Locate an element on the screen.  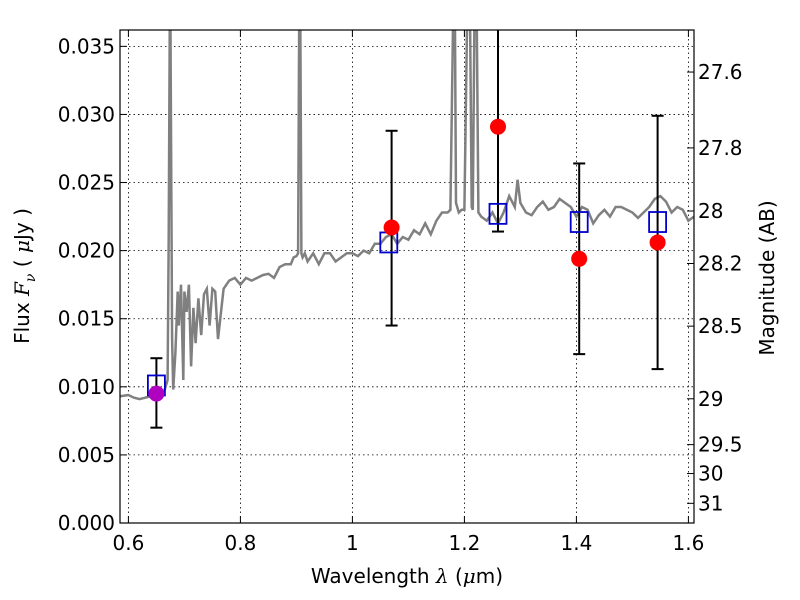
y2-tick-label: 28.5 is located at coordinates (720, 326).